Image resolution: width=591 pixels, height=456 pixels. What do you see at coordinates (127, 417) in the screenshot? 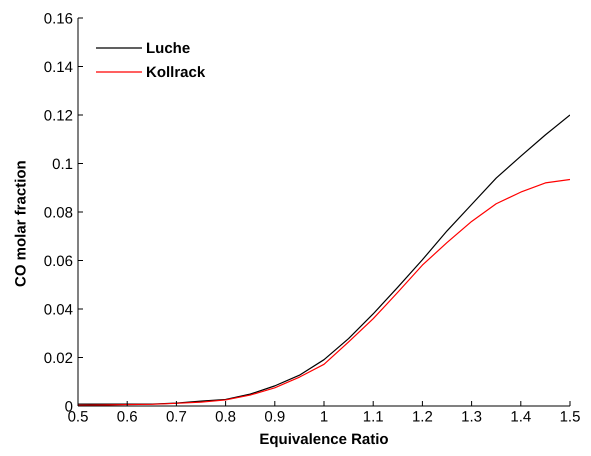
I see `x-tick-label: 0.6` at bounding box center [127, 417].